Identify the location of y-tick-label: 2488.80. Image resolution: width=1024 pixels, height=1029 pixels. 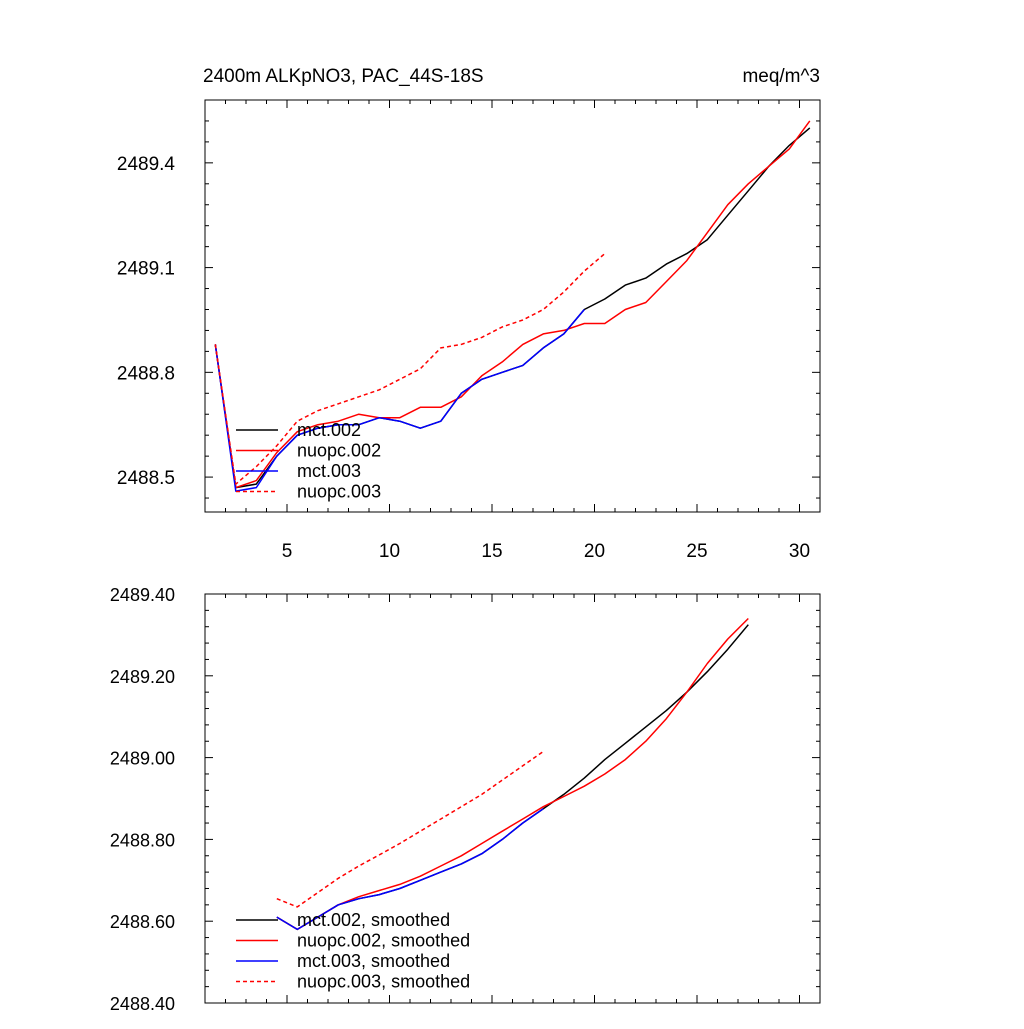
(142, 840).